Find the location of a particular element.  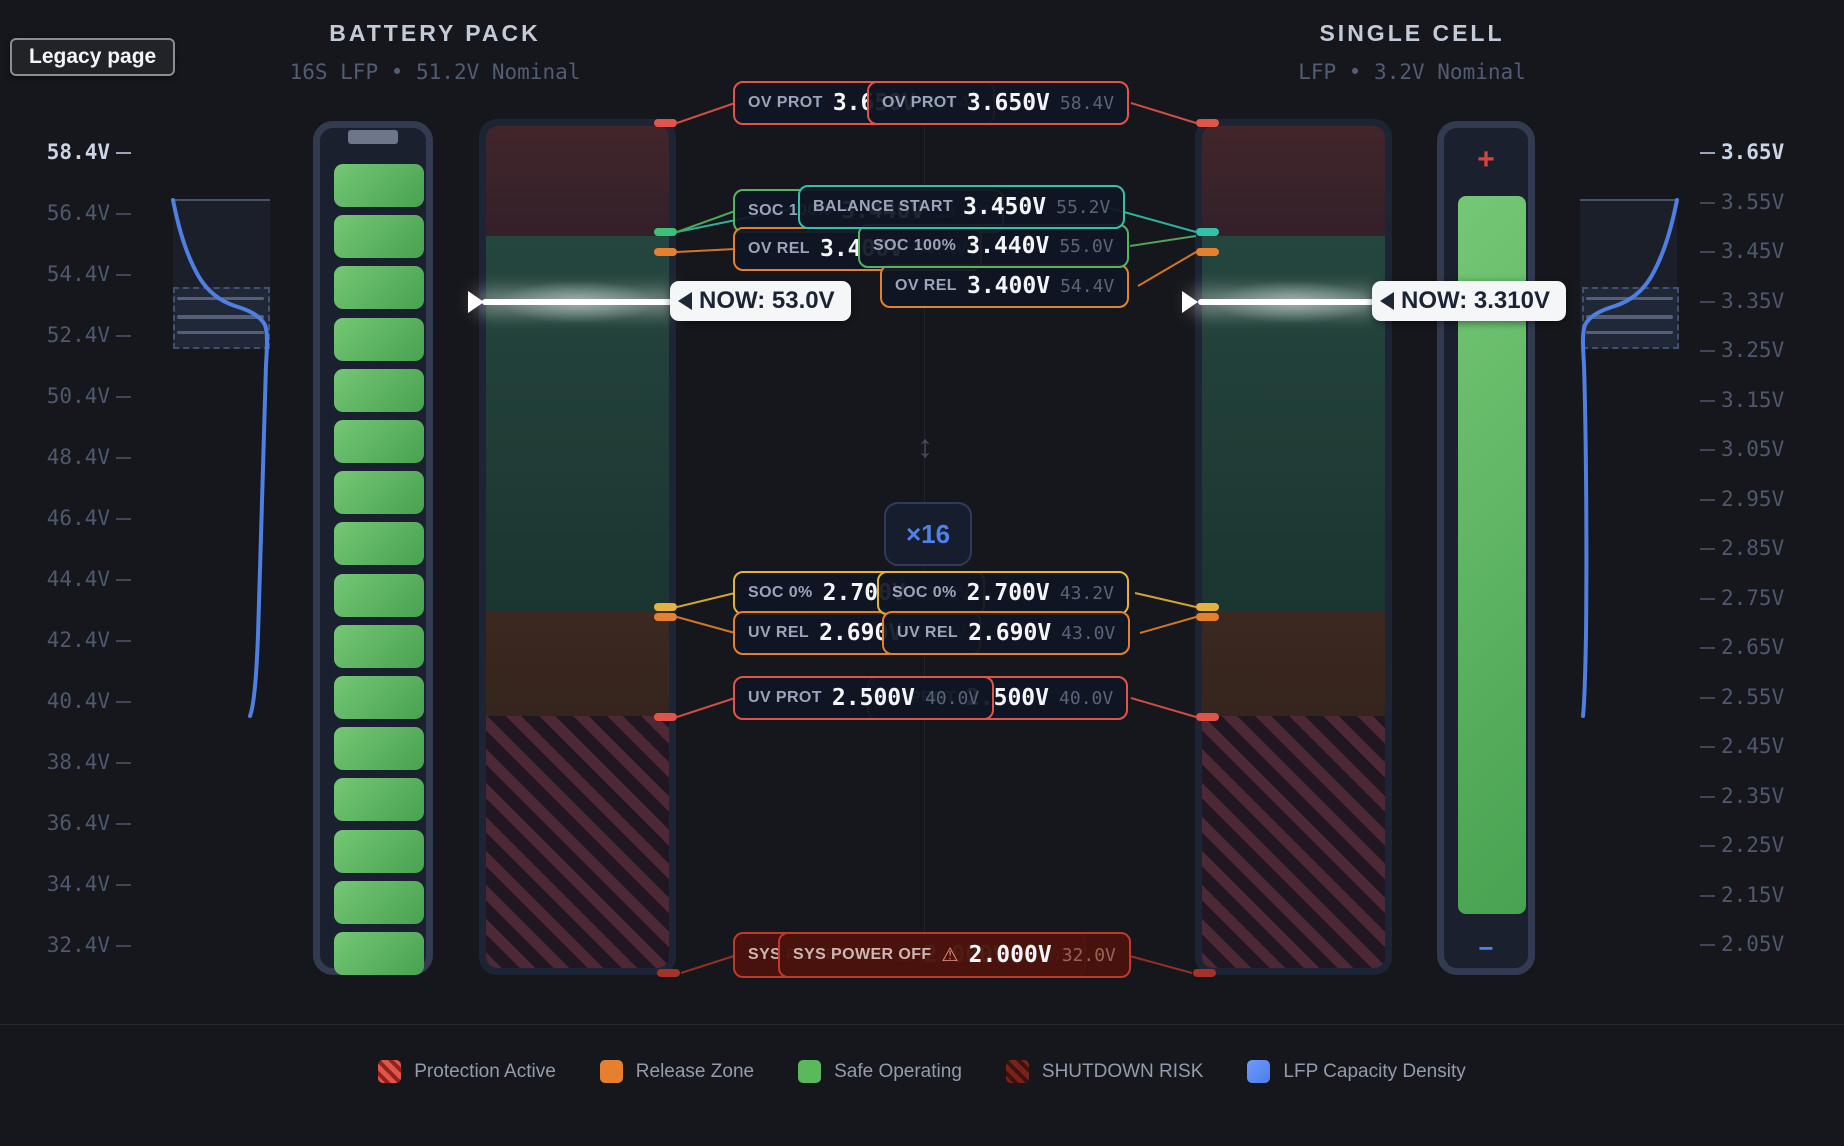

footer-divider is located at coordinates (922, 1024).